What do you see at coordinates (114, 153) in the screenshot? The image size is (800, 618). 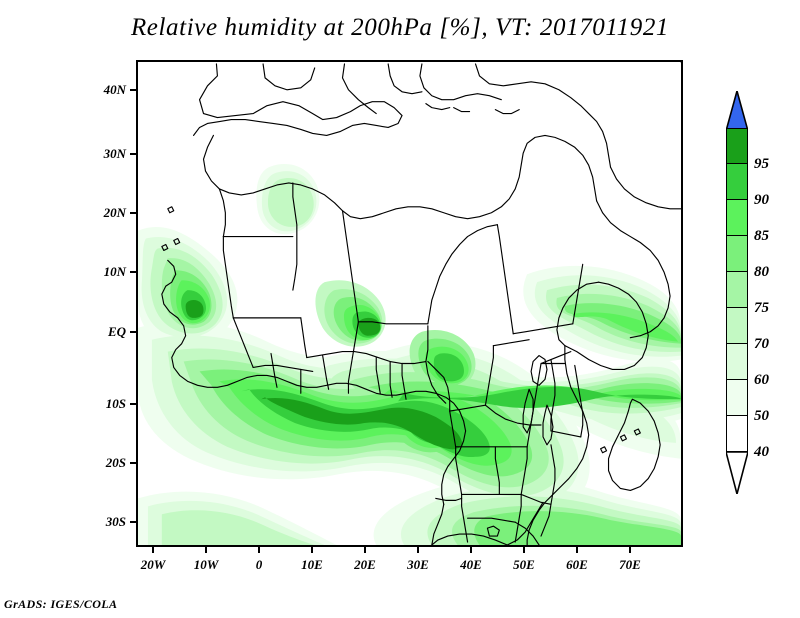 I see `y-axis-label: 30N` at bounding box center [114, 153].